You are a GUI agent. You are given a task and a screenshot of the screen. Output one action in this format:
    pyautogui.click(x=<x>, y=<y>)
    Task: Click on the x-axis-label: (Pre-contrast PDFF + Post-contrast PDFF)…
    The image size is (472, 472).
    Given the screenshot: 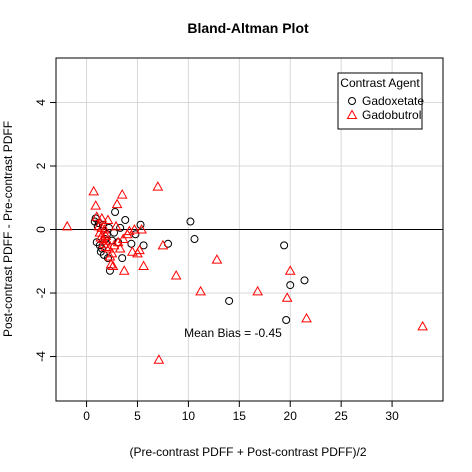 What is the action you would take?
    pyautogui.click(x=247, y=452)
    